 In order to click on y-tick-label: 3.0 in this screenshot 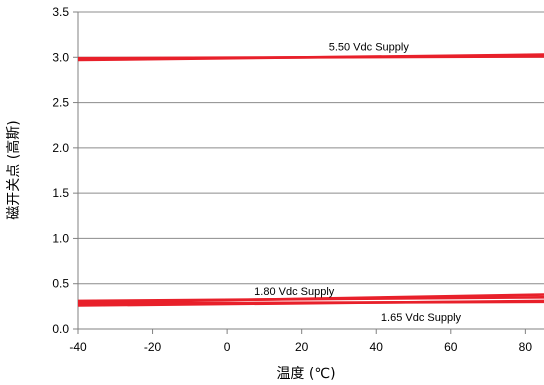, I will do `click(60, 57)`.